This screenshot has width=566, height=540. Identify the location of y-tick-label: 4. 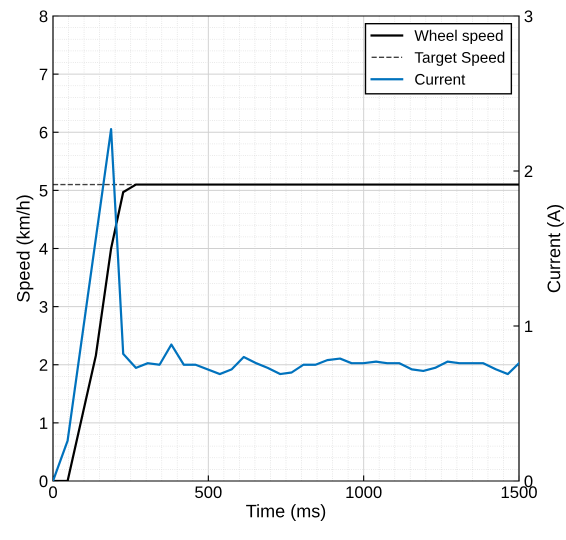
(43, 249).